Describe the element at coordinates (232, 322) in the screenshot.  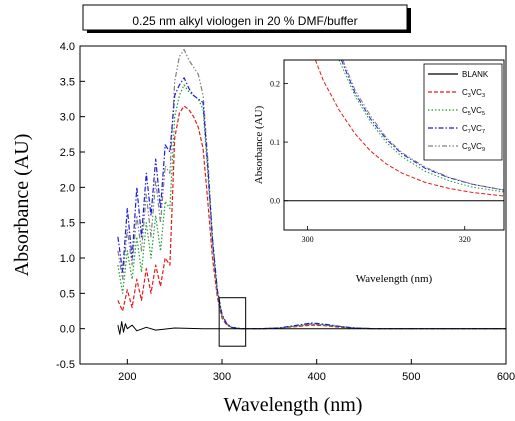
I see `zoom-region-box` at that location.